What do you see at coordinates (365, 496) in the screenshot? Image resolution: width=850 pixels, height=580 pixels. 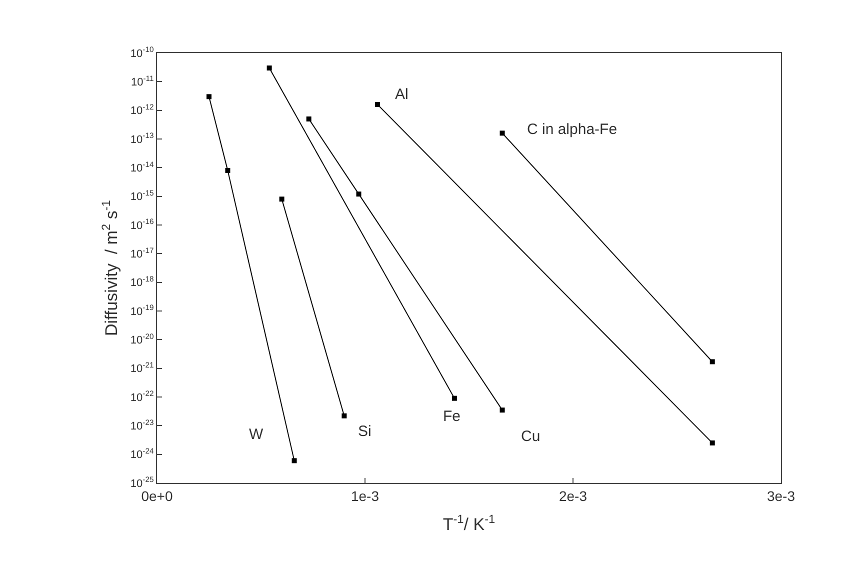 I see `x-tick-label: 1e-3` at bounding box center [365, 496].